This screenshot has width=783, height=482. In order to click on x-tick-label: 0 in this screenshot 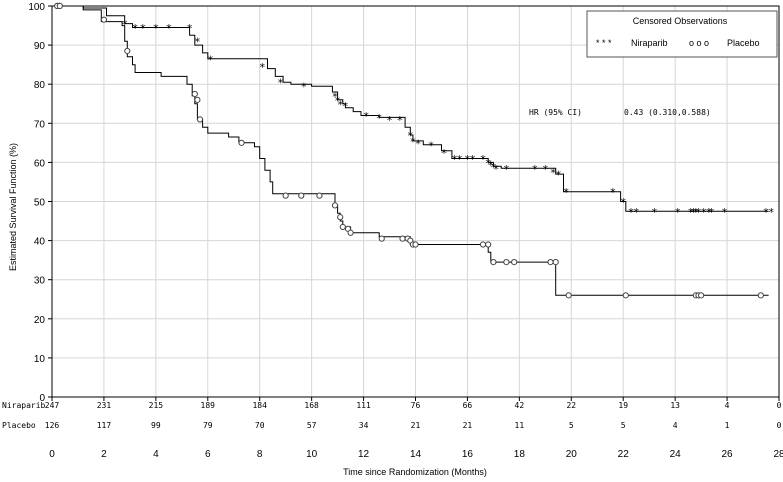, I will do `click(52, 454)`.